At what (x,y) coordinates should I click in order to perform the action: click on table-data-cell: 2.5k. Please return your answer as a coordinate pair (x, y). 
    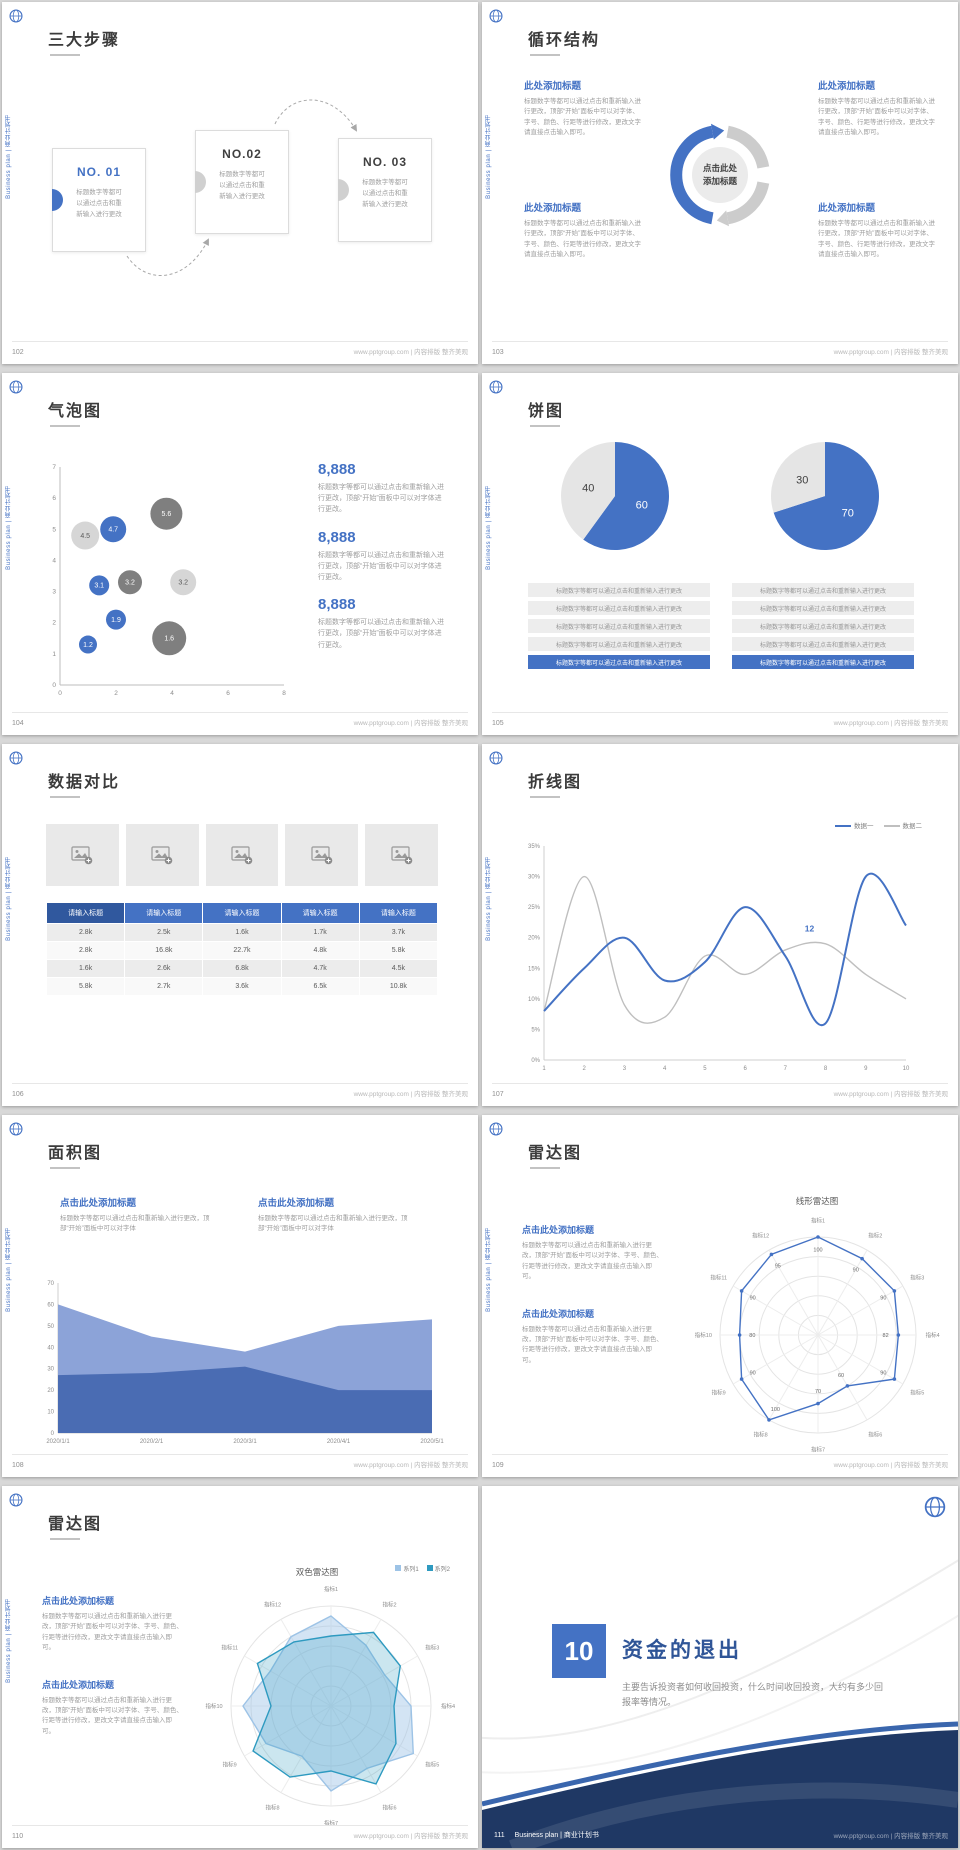
    Looking at the image, I should click on (164, 932).